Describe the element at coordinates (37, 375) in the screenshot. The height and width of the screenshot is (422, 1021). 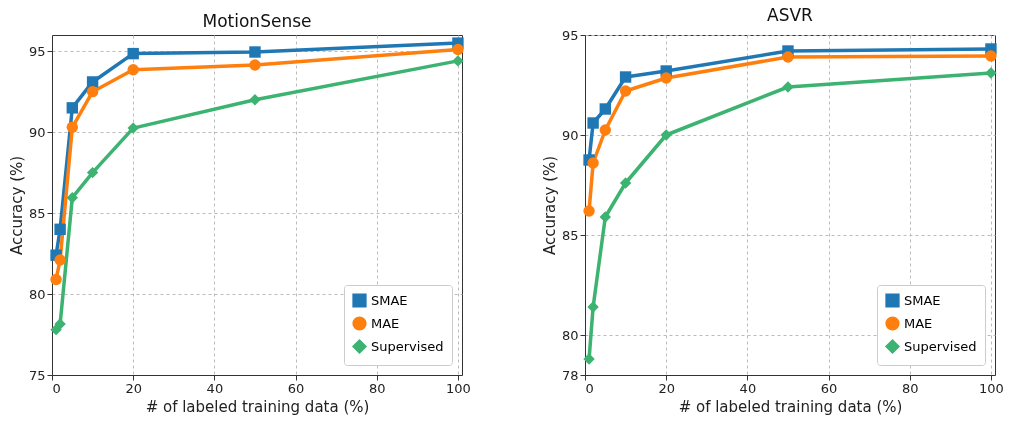
I see `y-tick-label: 75` at that location.